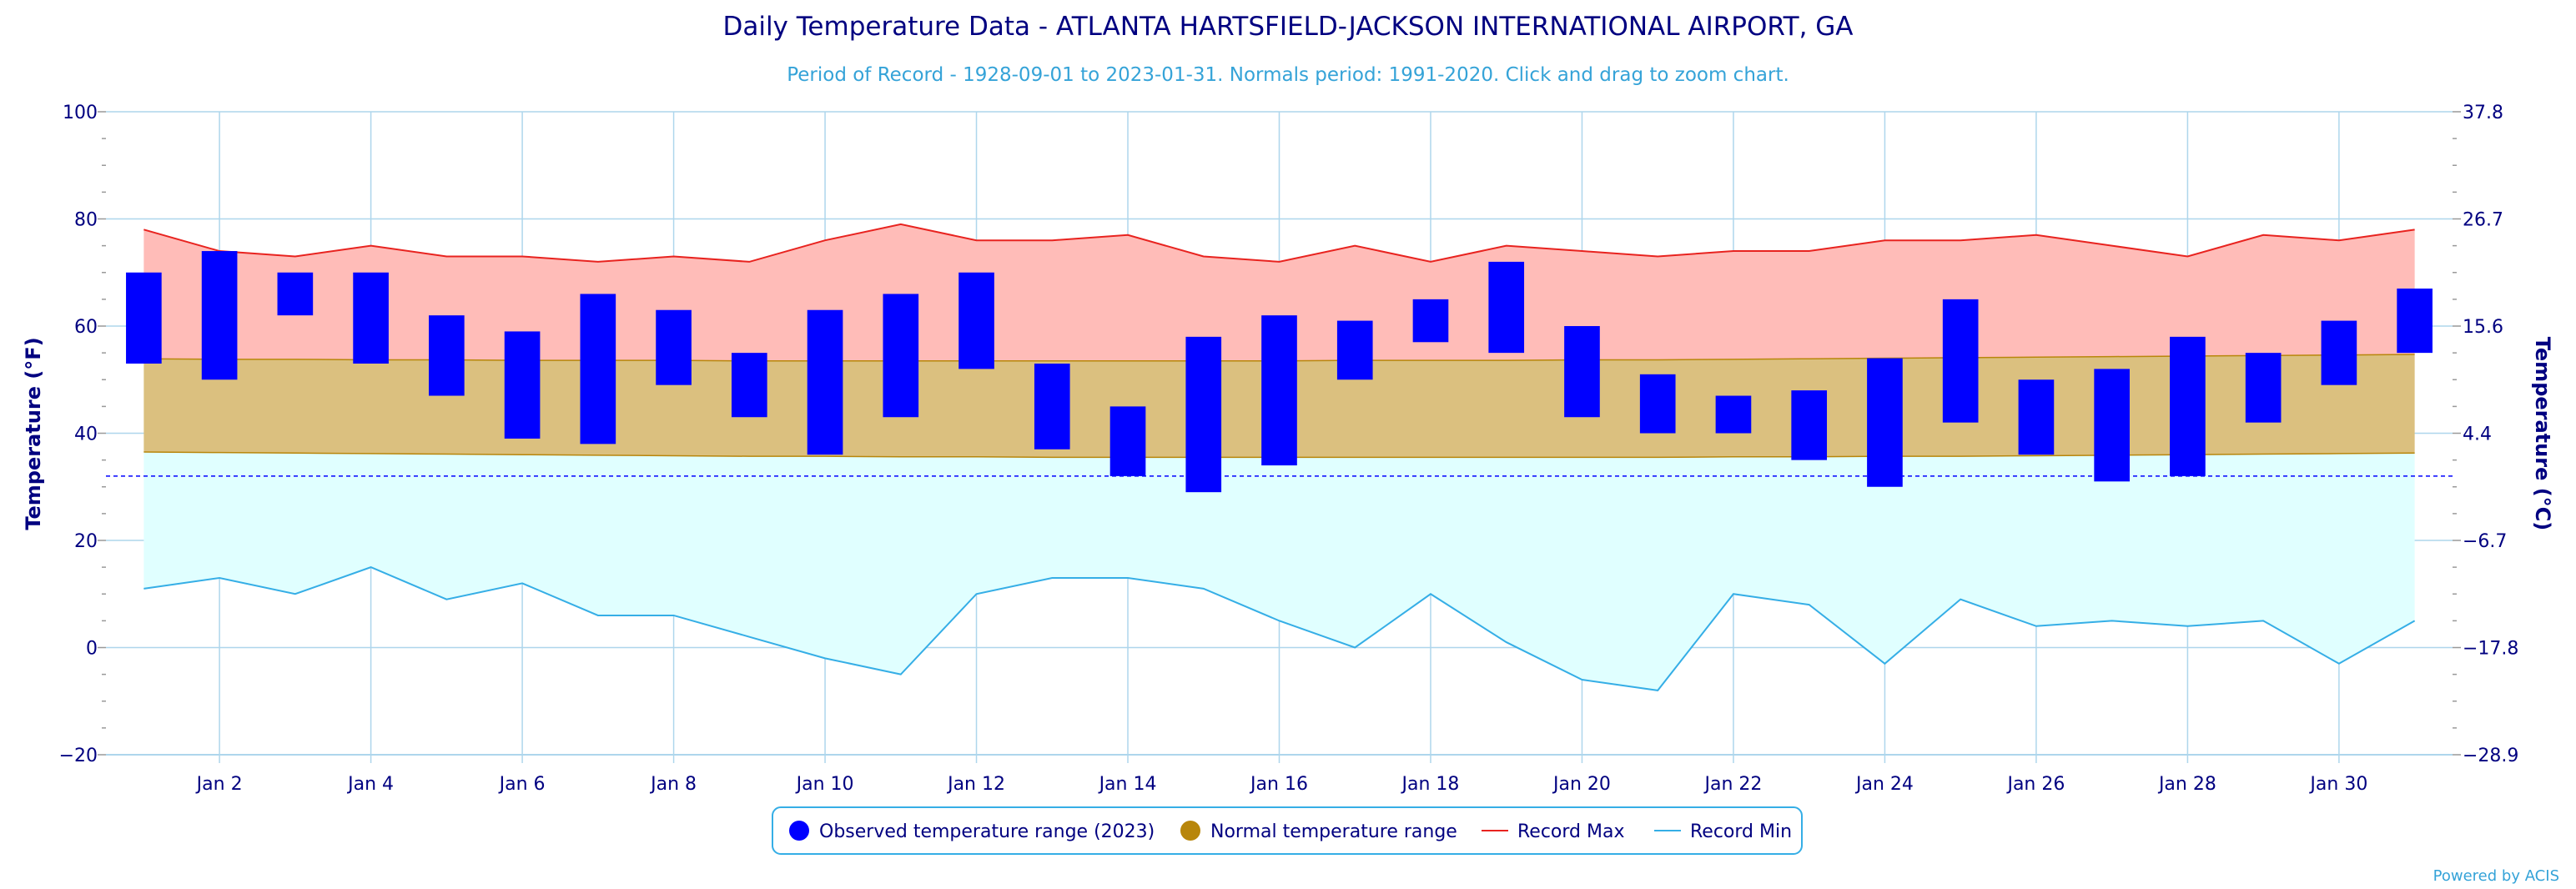 The image size is (2576, 889). I want to click on legend-record-min-label: Record Min, so click(1741, 831).